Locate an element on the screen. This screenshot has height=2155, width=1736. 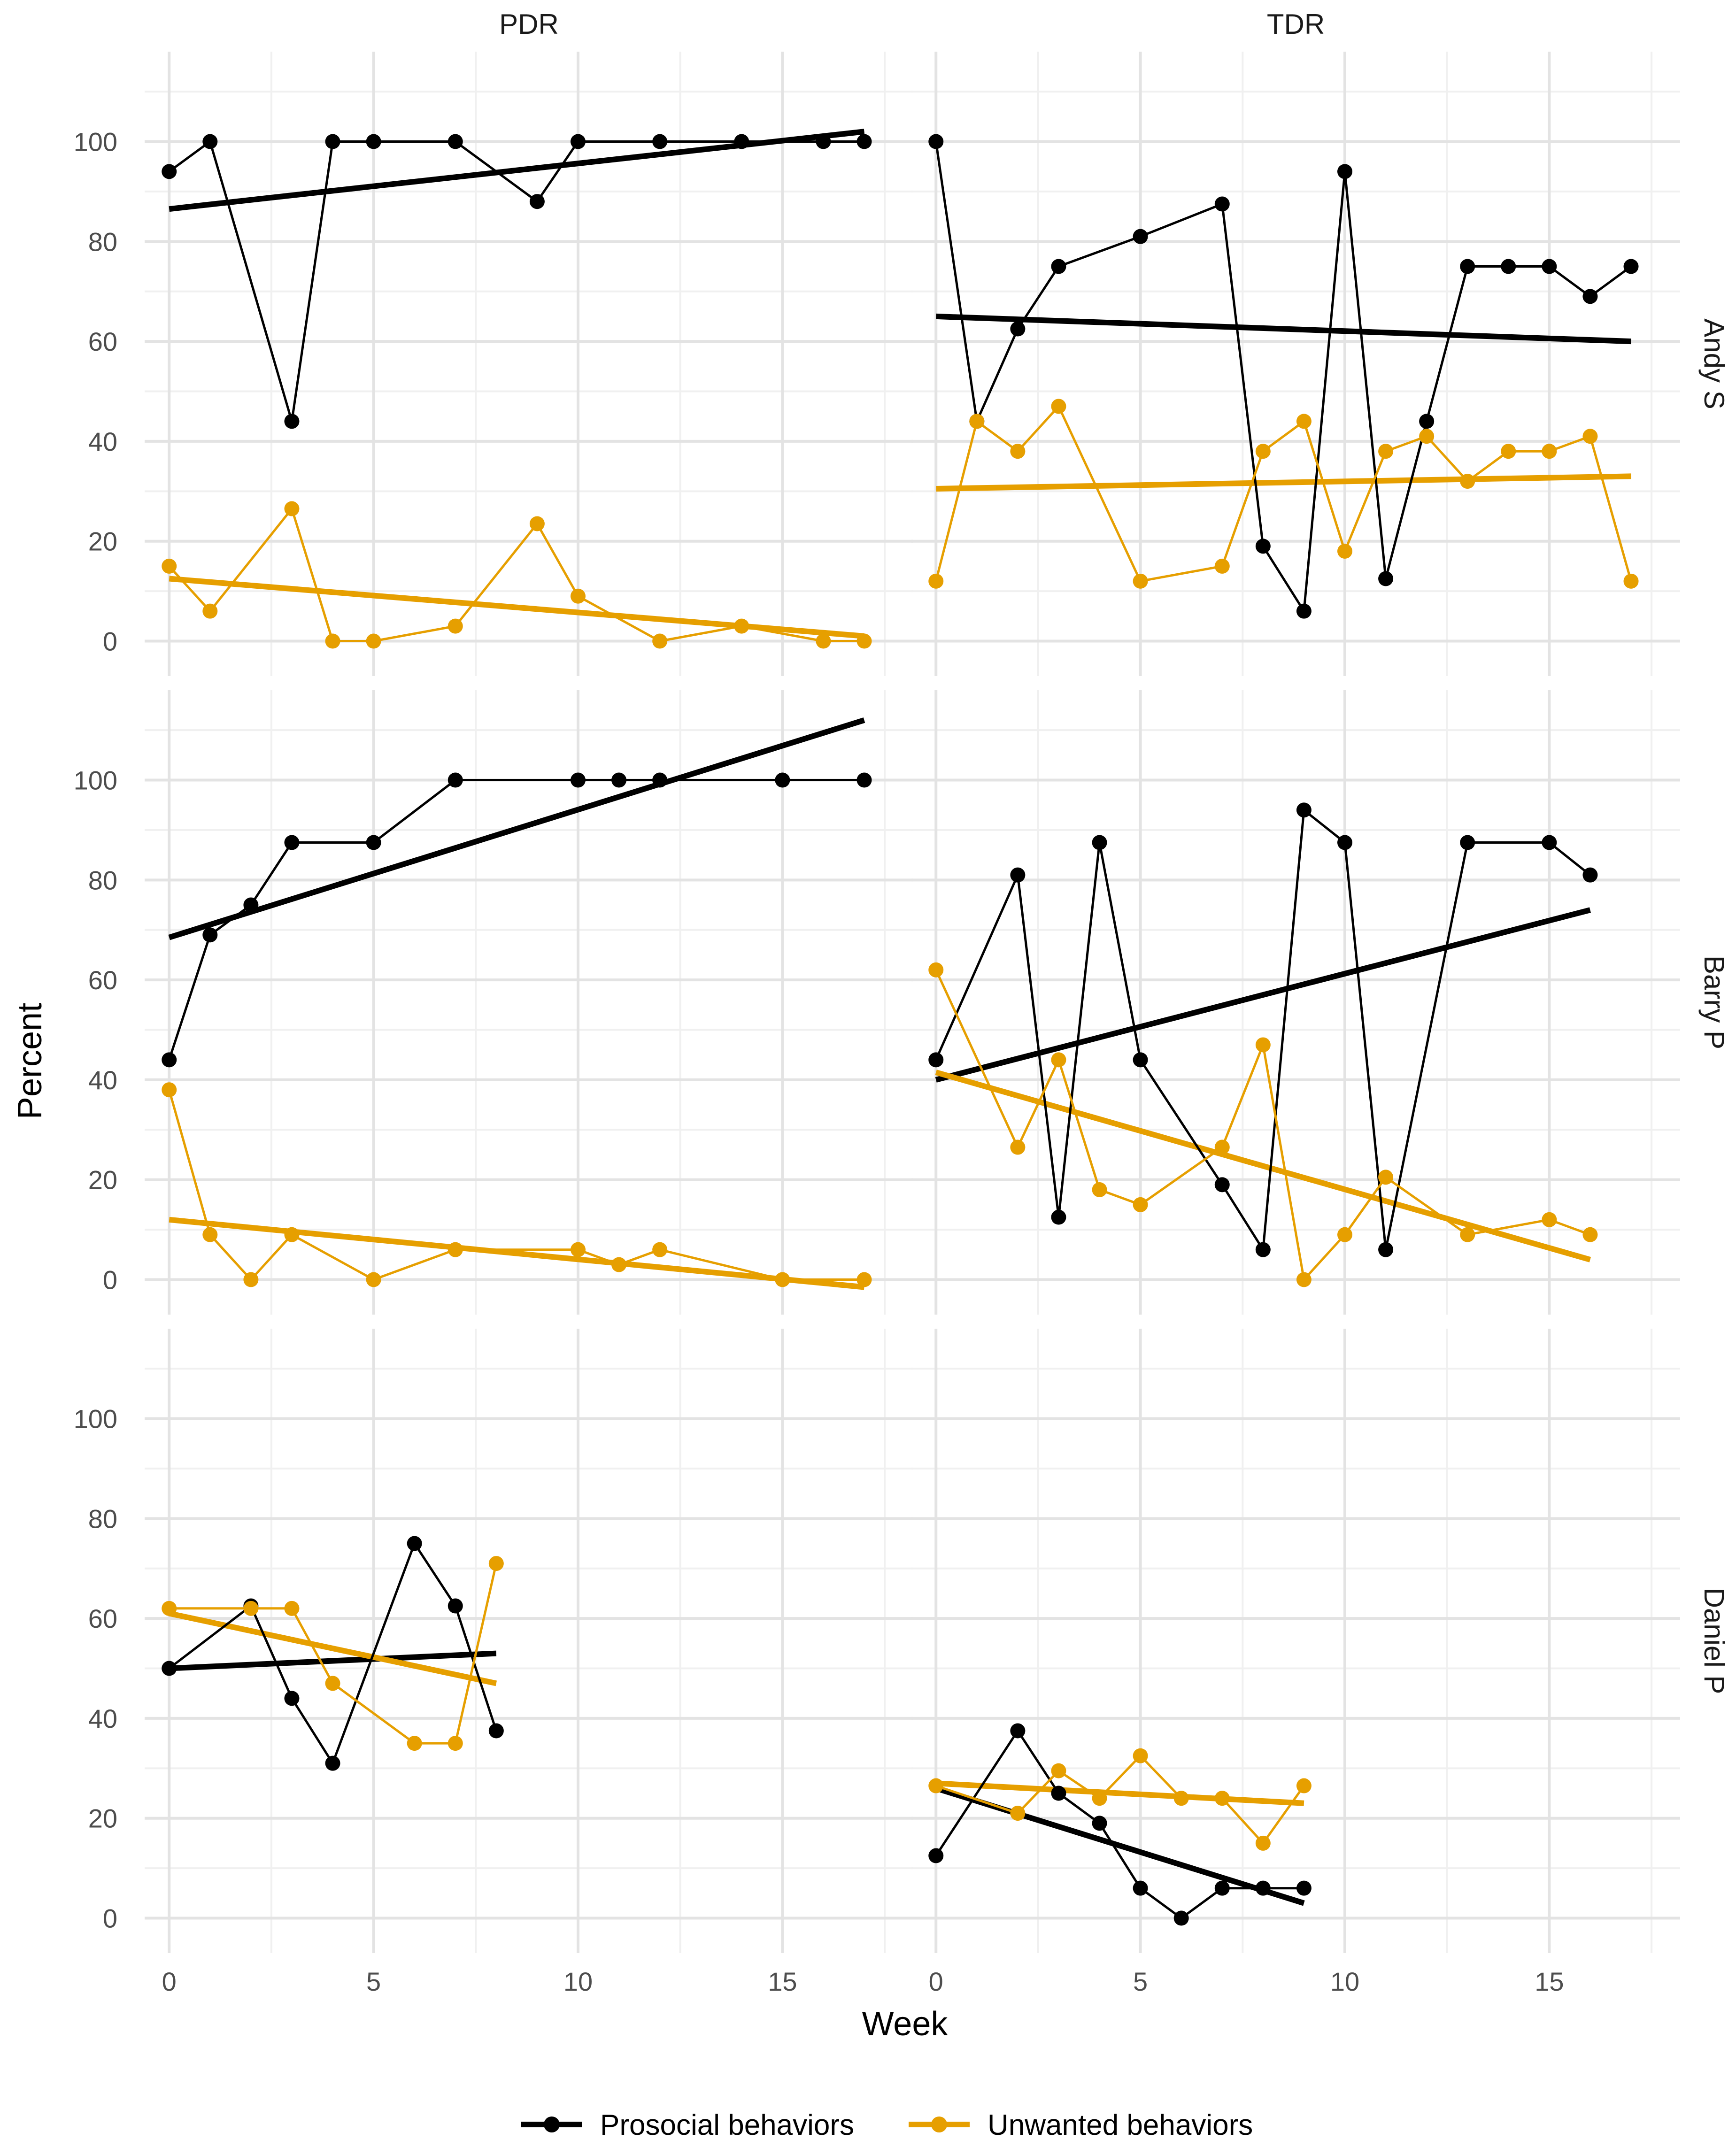
y-tick-label: 20 is located at coordinates (102, 541).